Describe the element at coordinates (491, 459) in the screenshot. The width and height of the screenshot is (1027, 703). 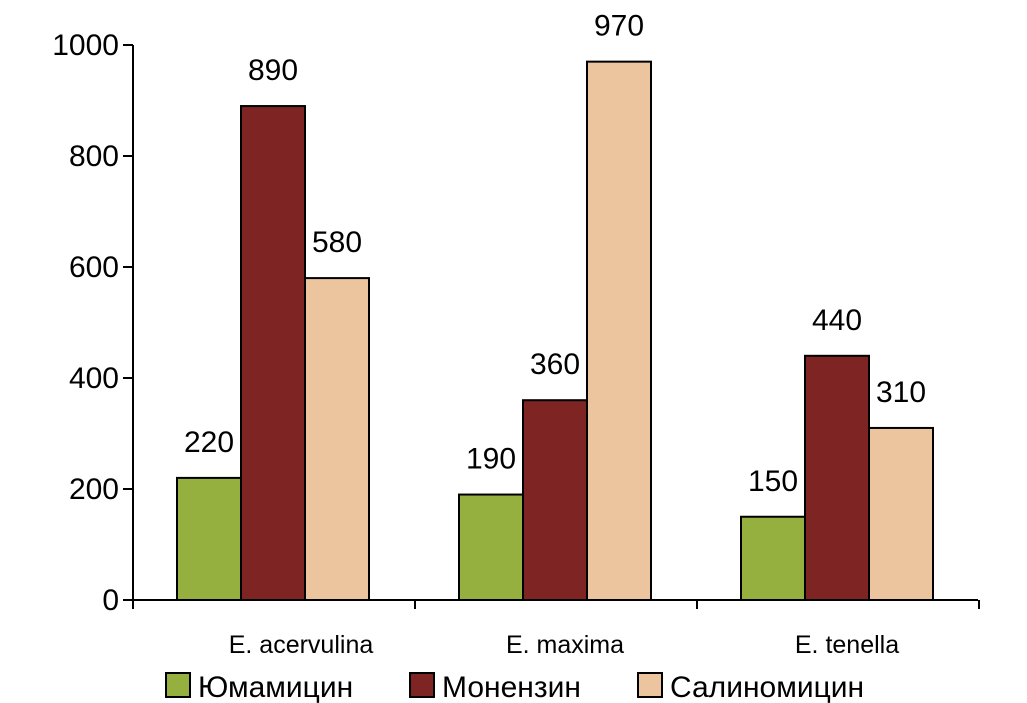
I see `data-label: 190` at that location.